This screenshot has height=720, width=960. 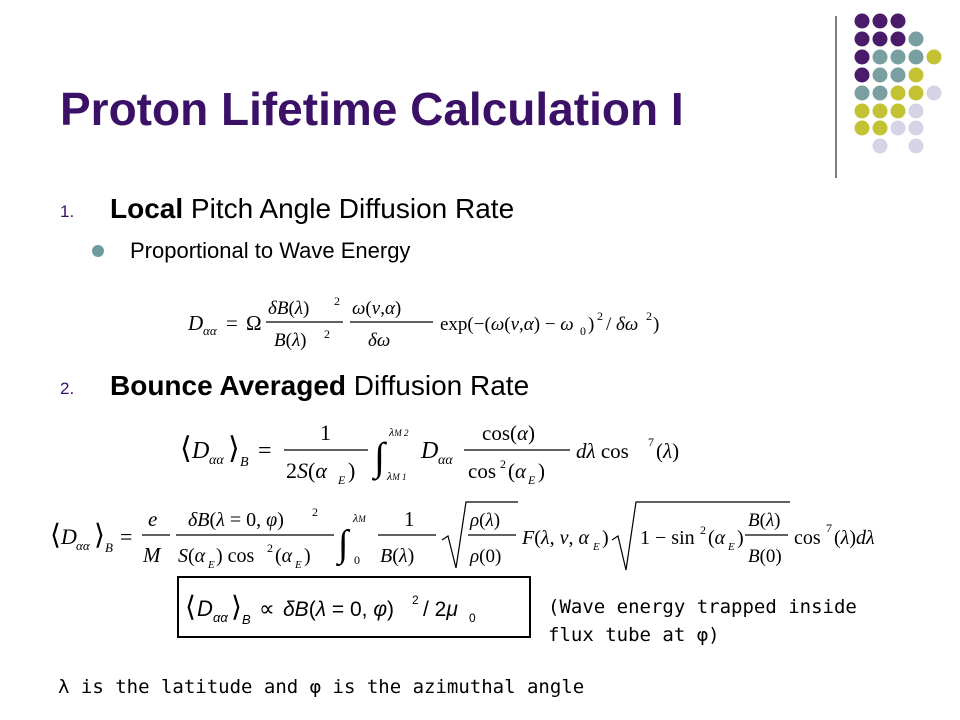 What do you see at coordinates (349, 208) in the screenshot?
I see `item-1-text: Pitch Angle Diffusion Rate` at bounding box center [349, 208].